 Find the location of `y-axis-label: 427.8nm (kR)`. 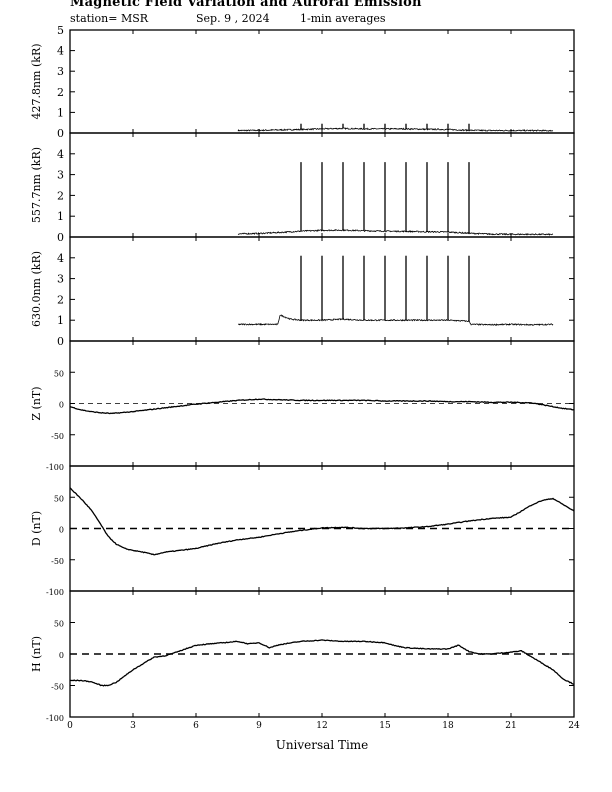

y-axis-label: 427.8nm (kR) is located at coordinates (36, 81).